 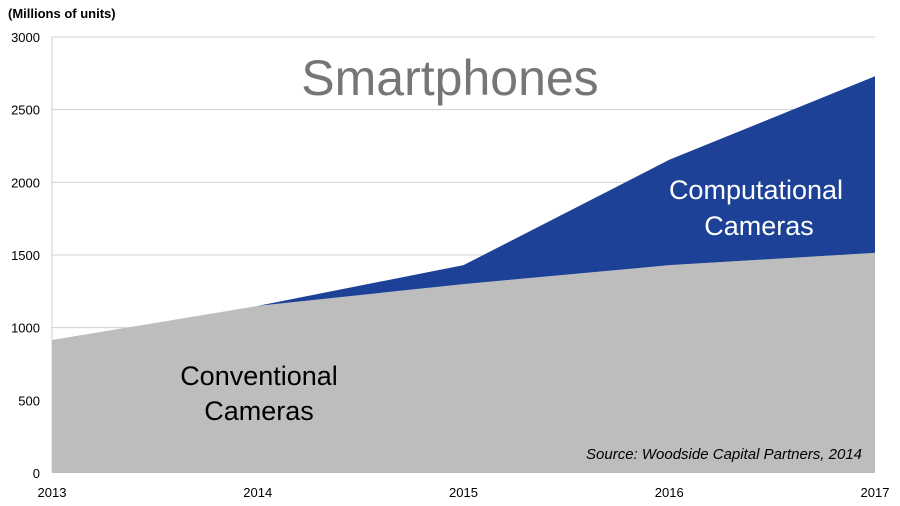 What do you see at coordinates (449, 78) in the screenshot?
I see `chart-title: Smartphones` at bounding box center [449, 78].